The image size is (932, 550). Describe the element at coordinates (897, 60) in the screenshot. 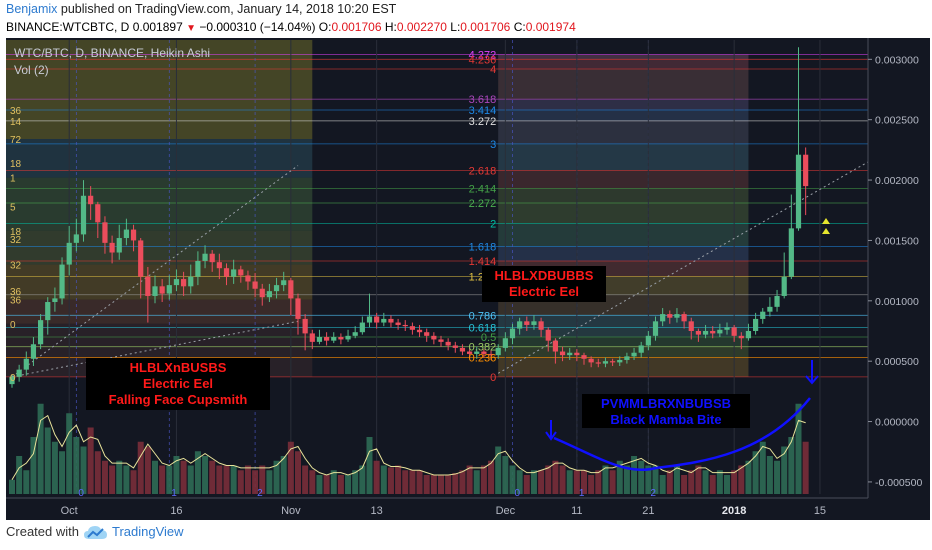

I see `price-tick-label: 0.003000` at that location.